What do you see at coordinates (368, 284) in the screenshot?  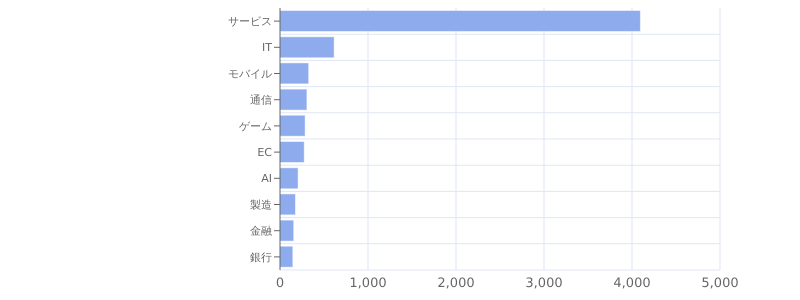 I see `x-tick-label: 1,000` at bounding box center [368, 284].